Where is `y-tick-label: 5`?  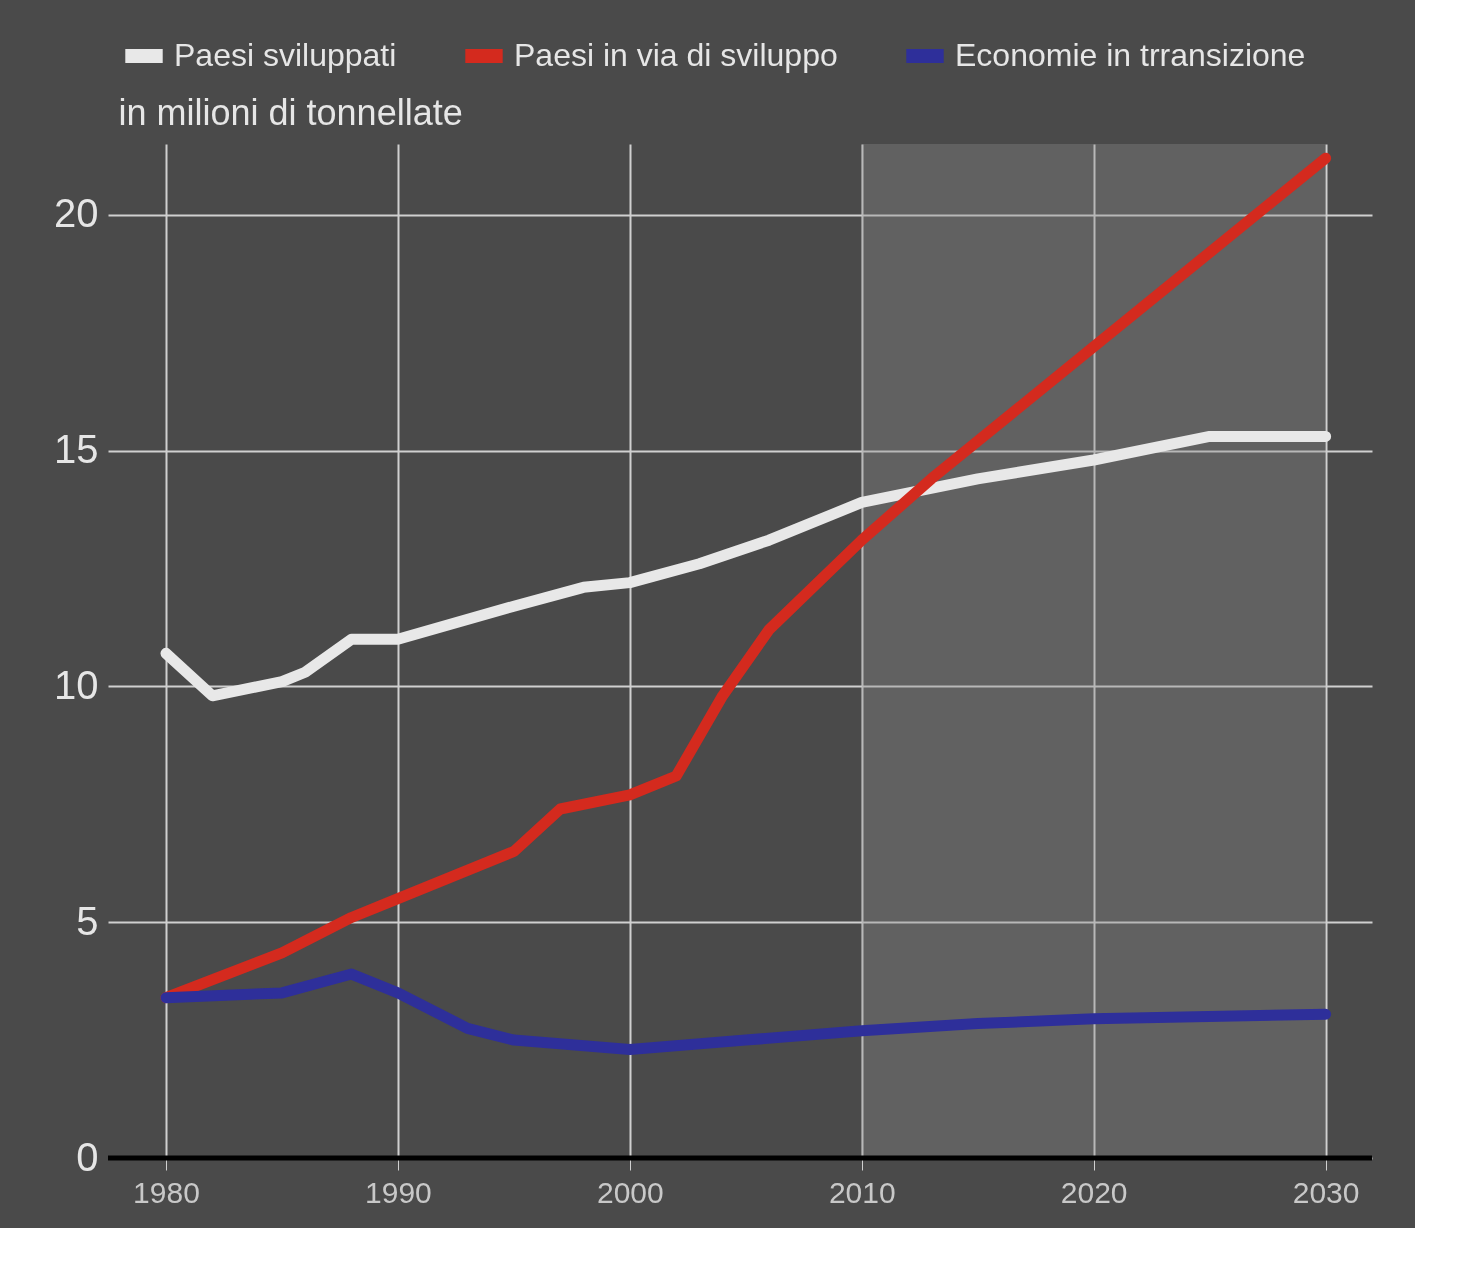
y-tick-label: 5 is located at coordinates (87, 920).